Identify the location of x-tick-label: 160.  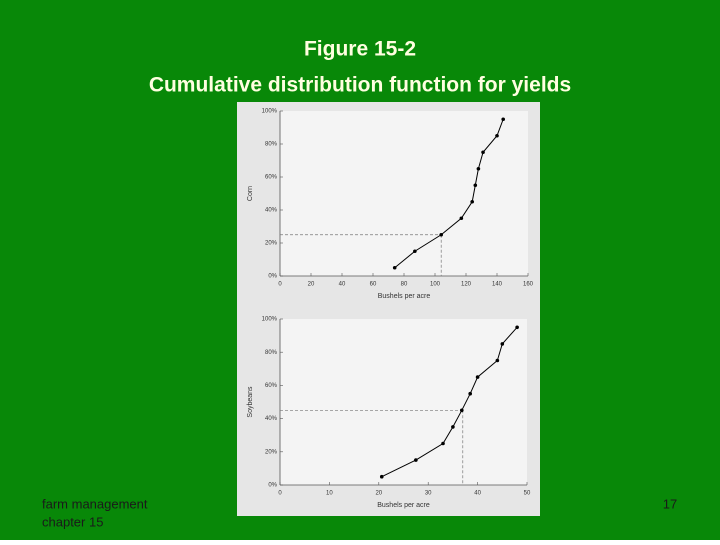
(528, 285).